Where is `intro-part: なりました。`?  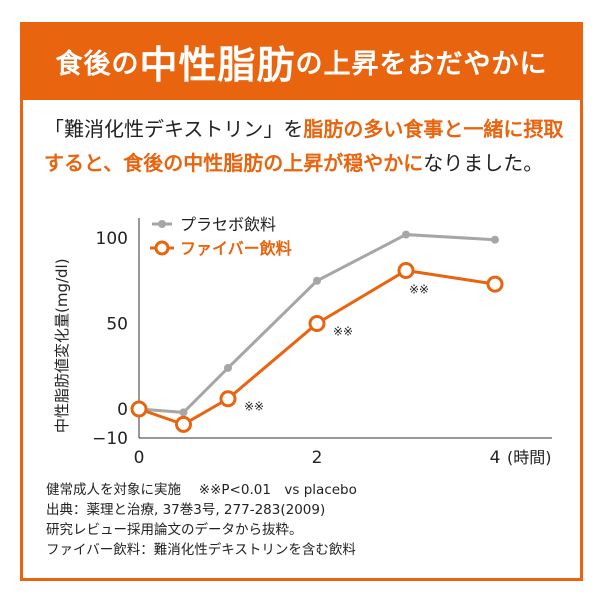 intro-part: なりました。 is located at coordinates (483, 163).